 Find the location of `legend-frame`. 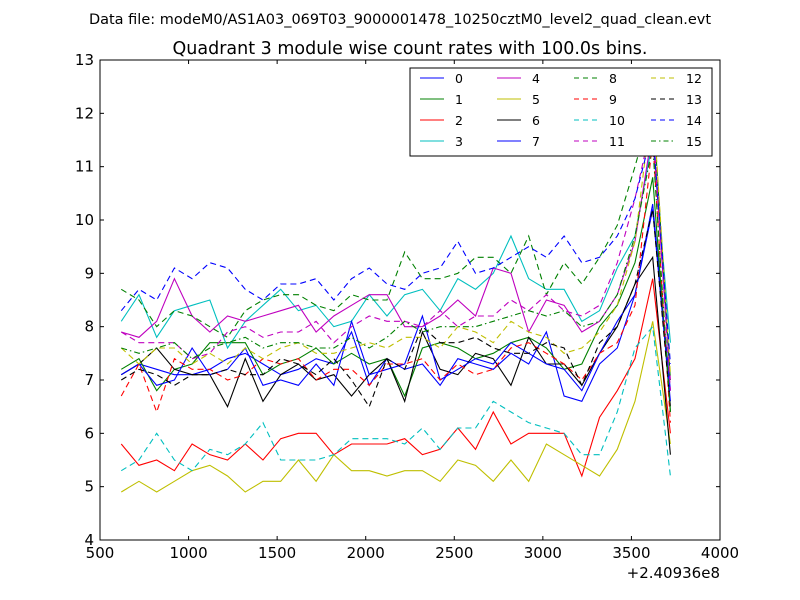

legend-frame is located at coordinates (561, 112).